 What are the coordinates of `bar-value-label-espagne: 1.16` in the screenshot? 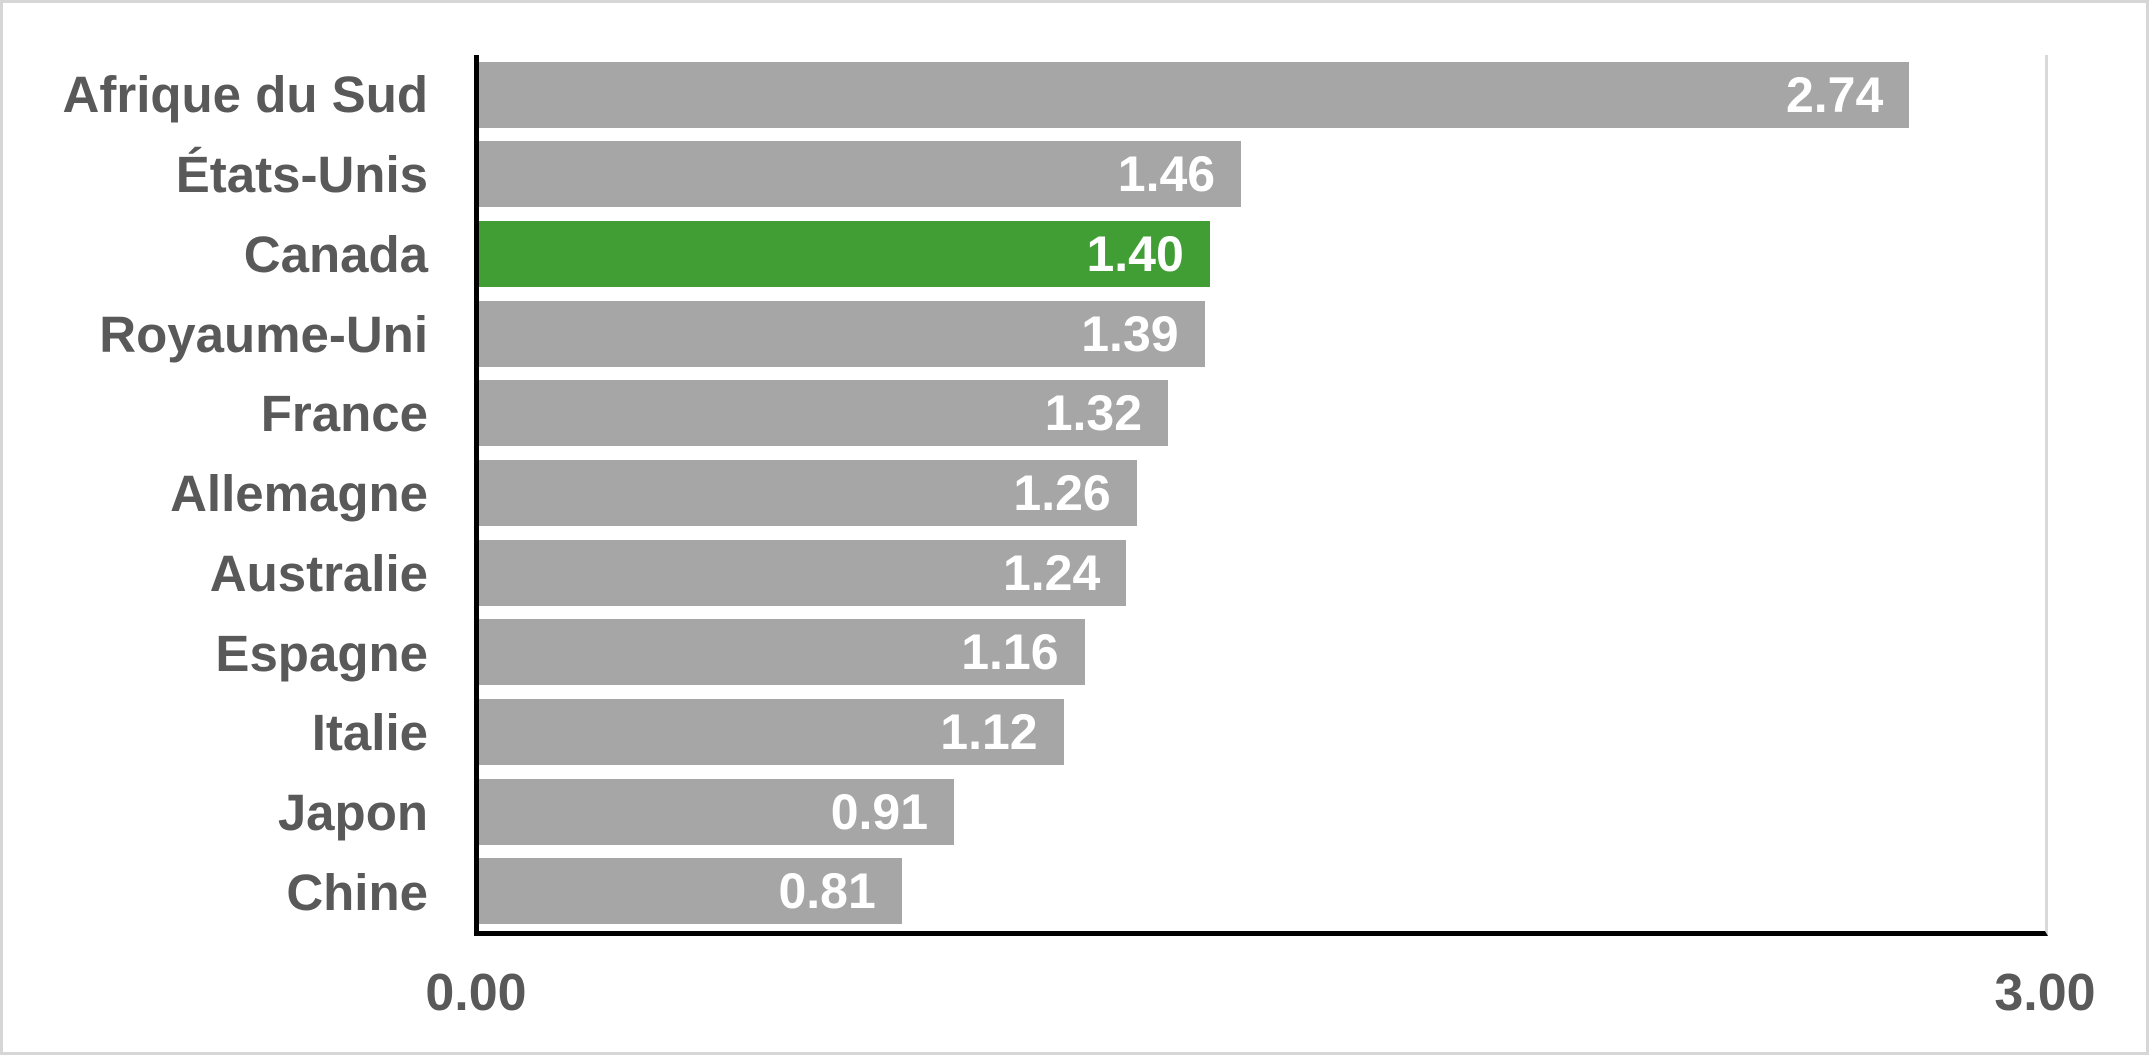 It's located at (1010, 652).